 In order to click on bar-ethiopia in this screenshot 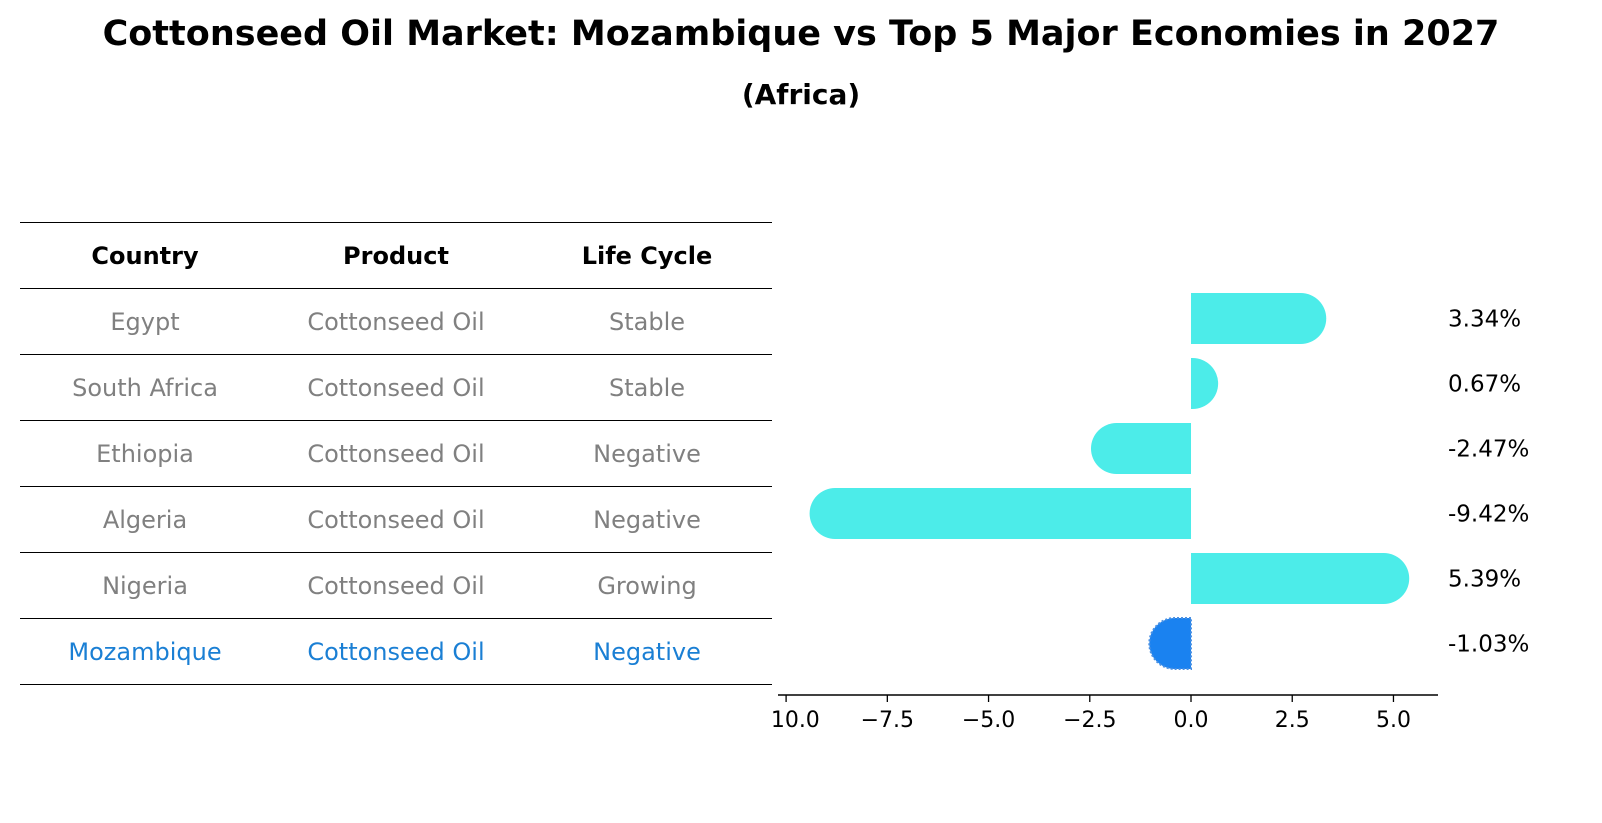, I will do `click(1141, 448)`.